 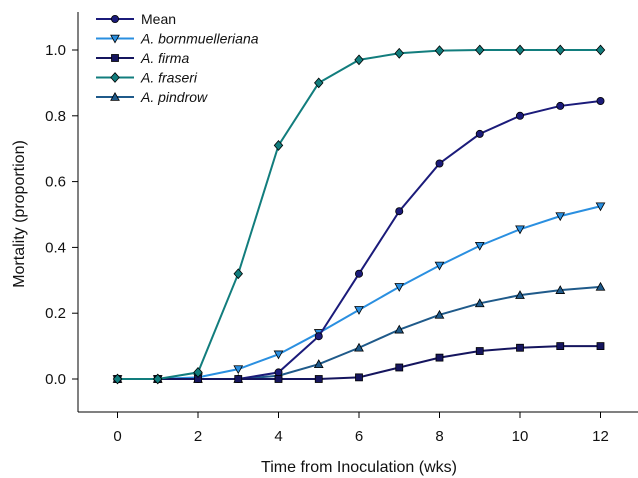 What do you see at coordinates (359, 436) in the screenshot?
I see `x-tick-label: 6` at bounding box center [359, 436].